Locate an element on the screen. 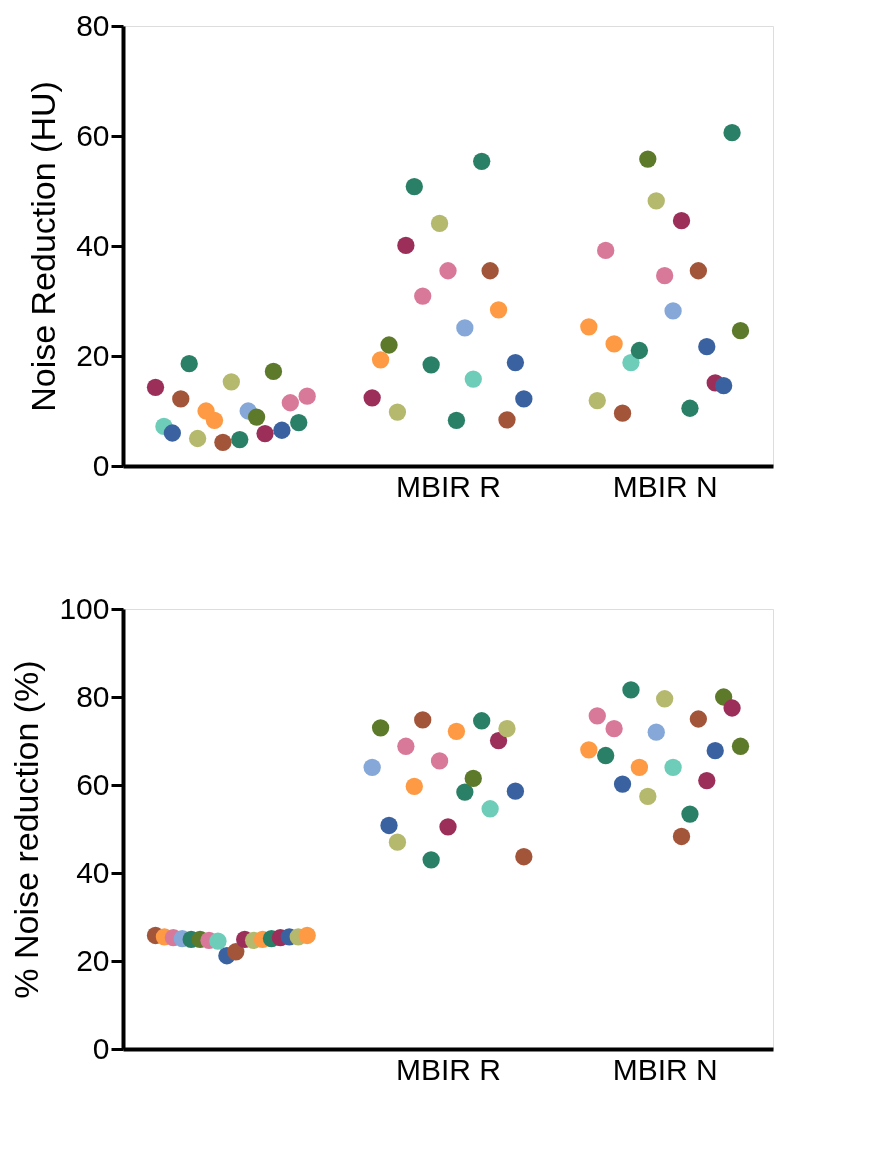 The height and width of the screenshot is (1162, 869). y-tick-label: 100 is located at coordinates (84, 608).